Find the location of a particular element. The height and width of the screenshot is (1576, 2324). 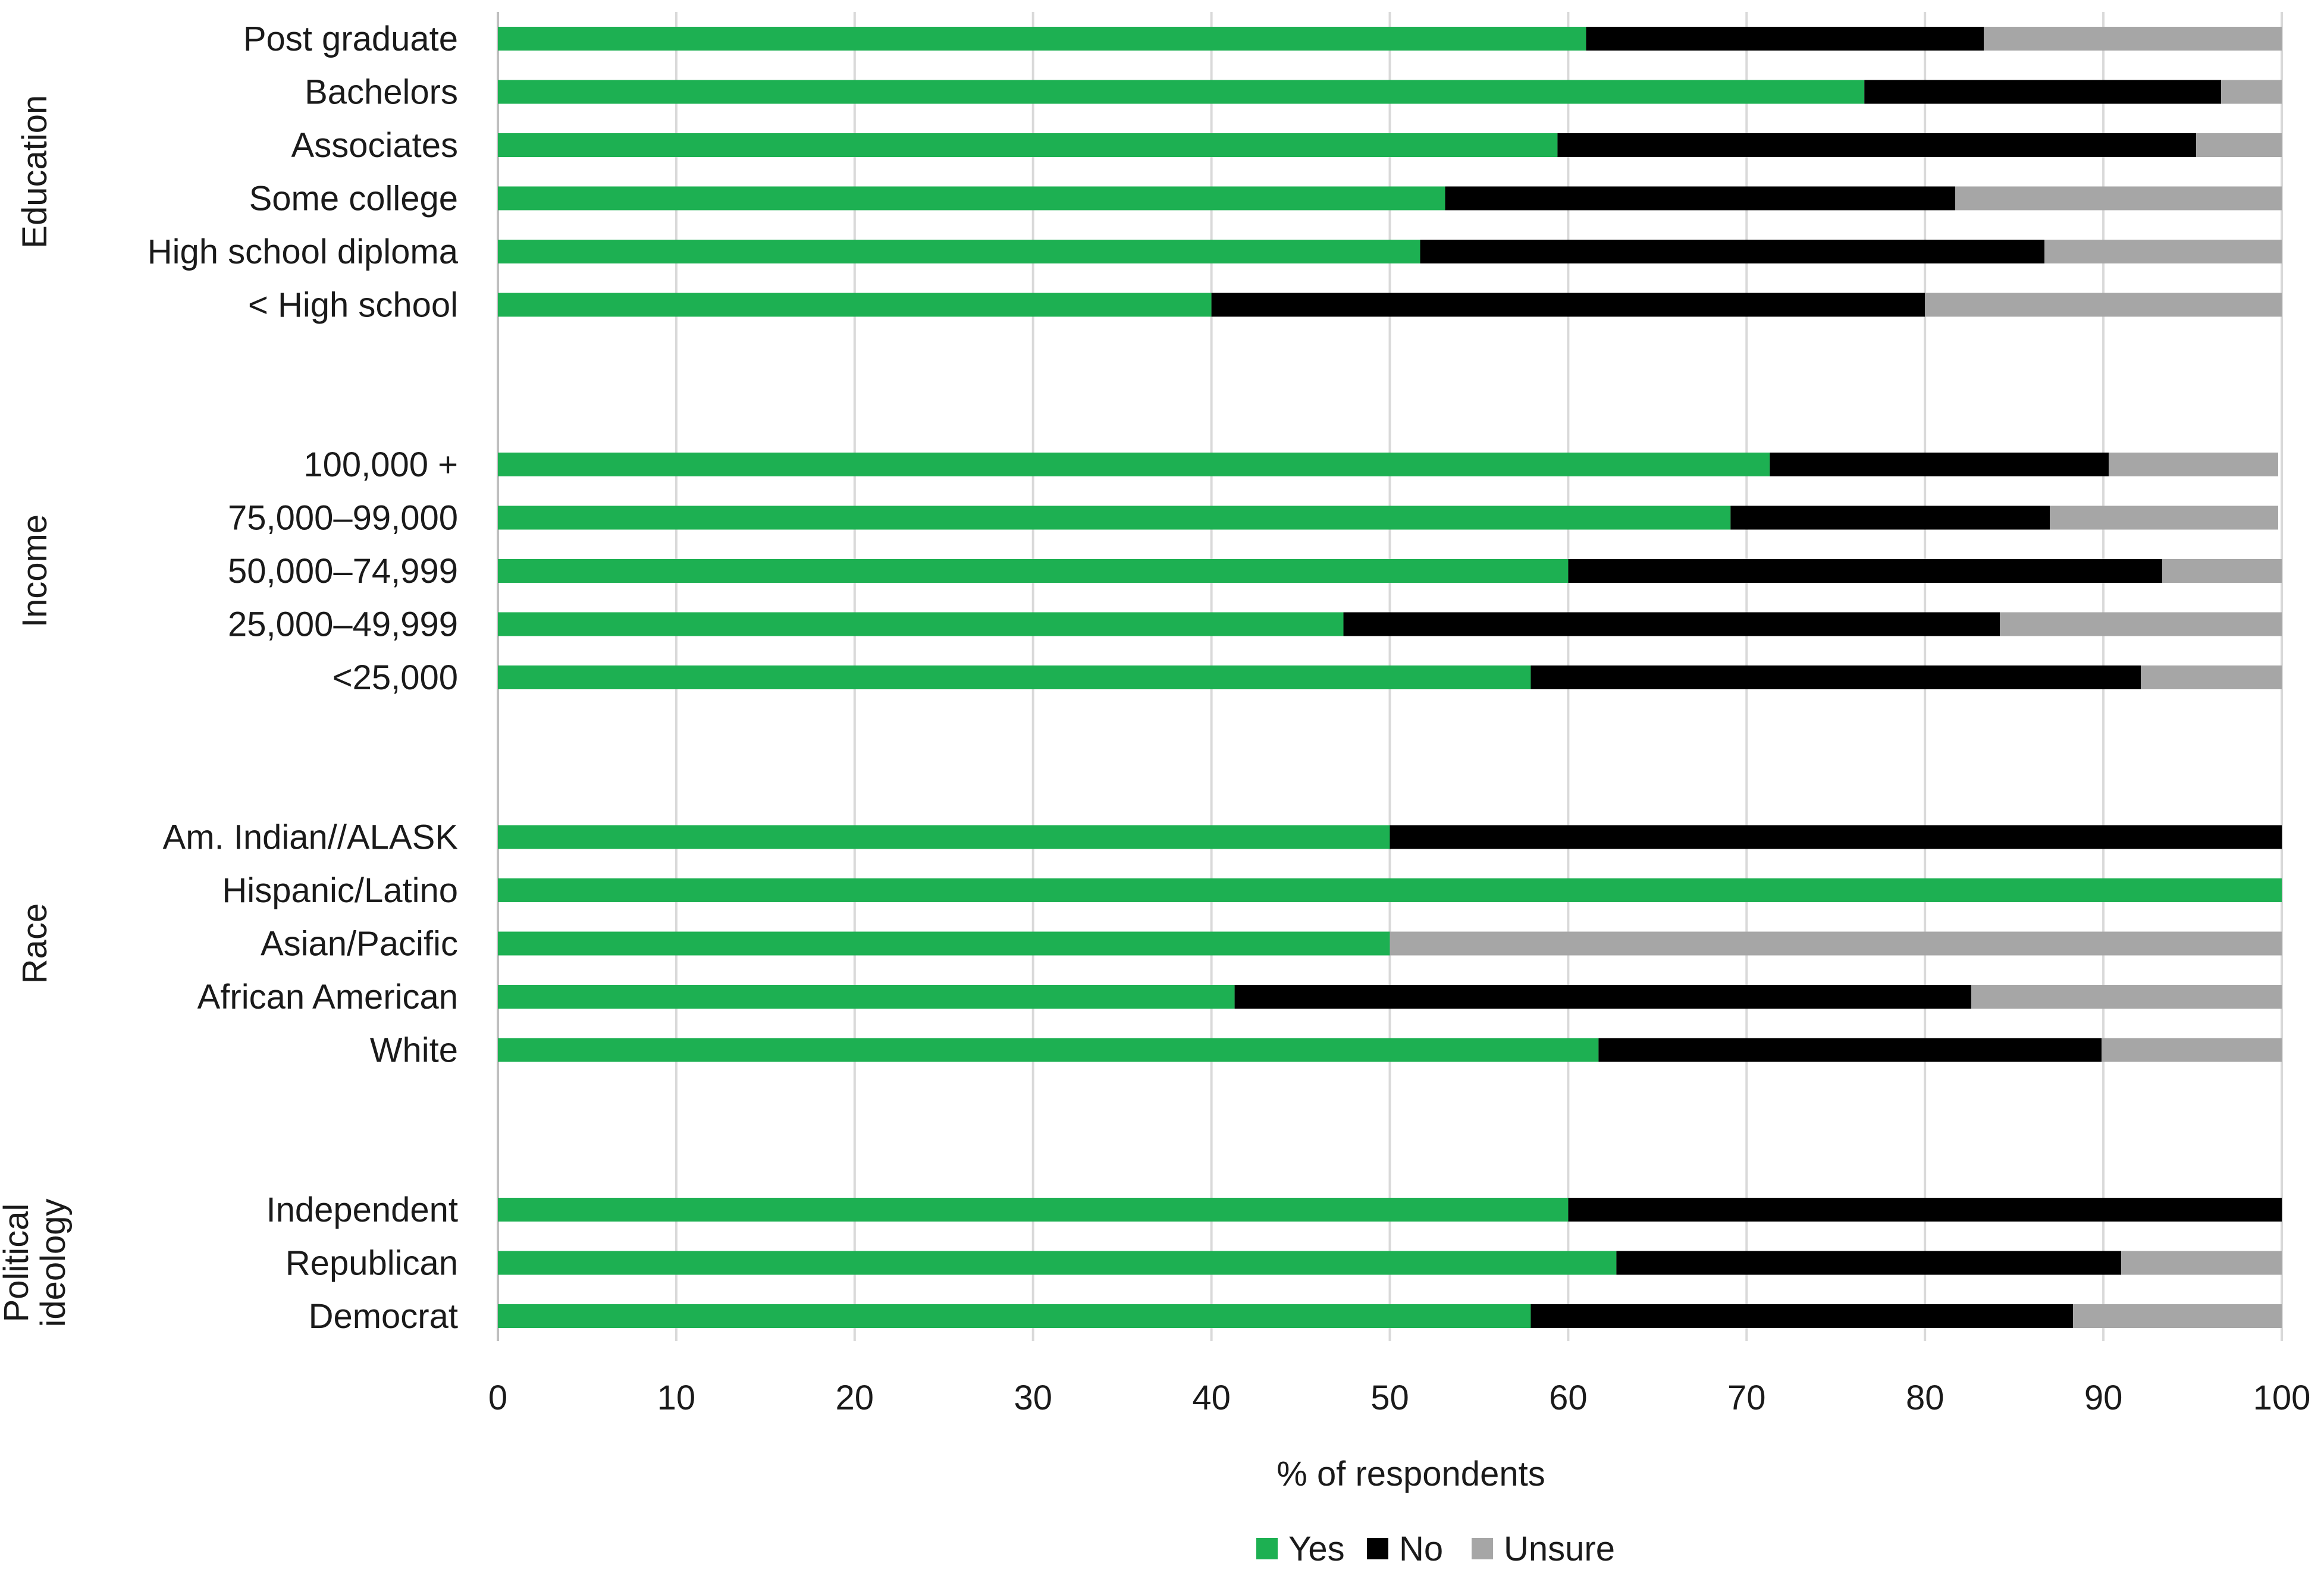

category-label-g2-c2: Asian/Pacific is located at coordinates (360, 944).